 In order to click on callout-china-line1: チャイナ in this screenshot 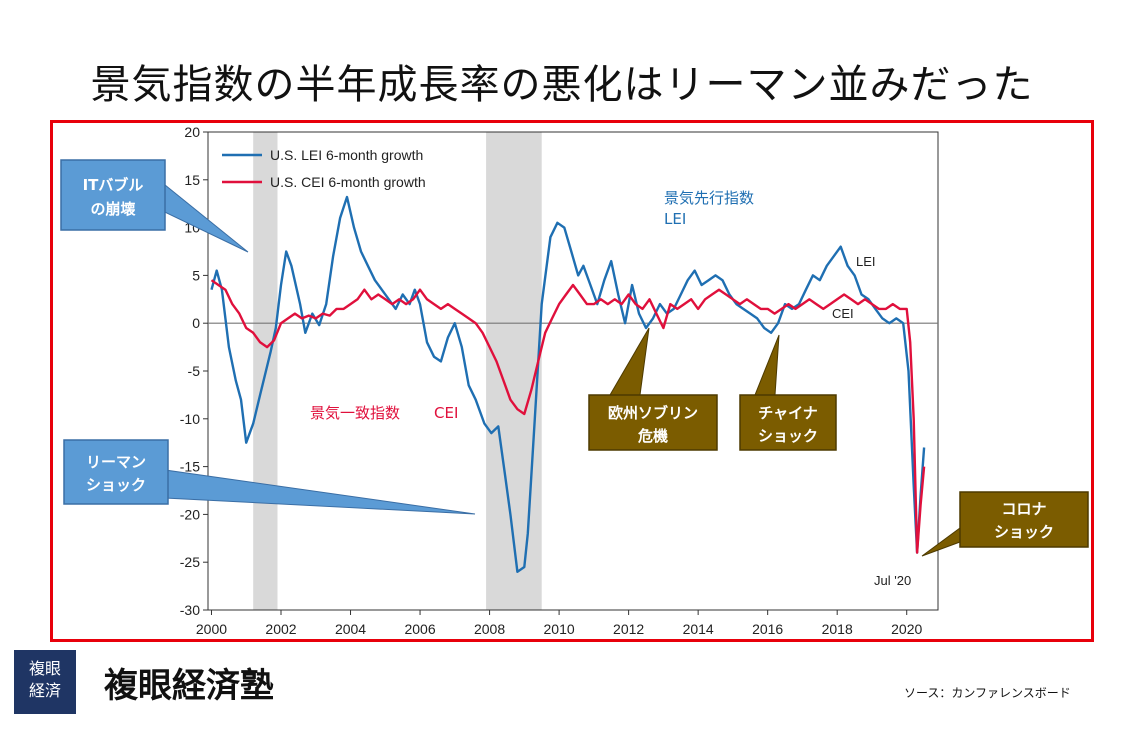, I will do `click(788, 413)`.